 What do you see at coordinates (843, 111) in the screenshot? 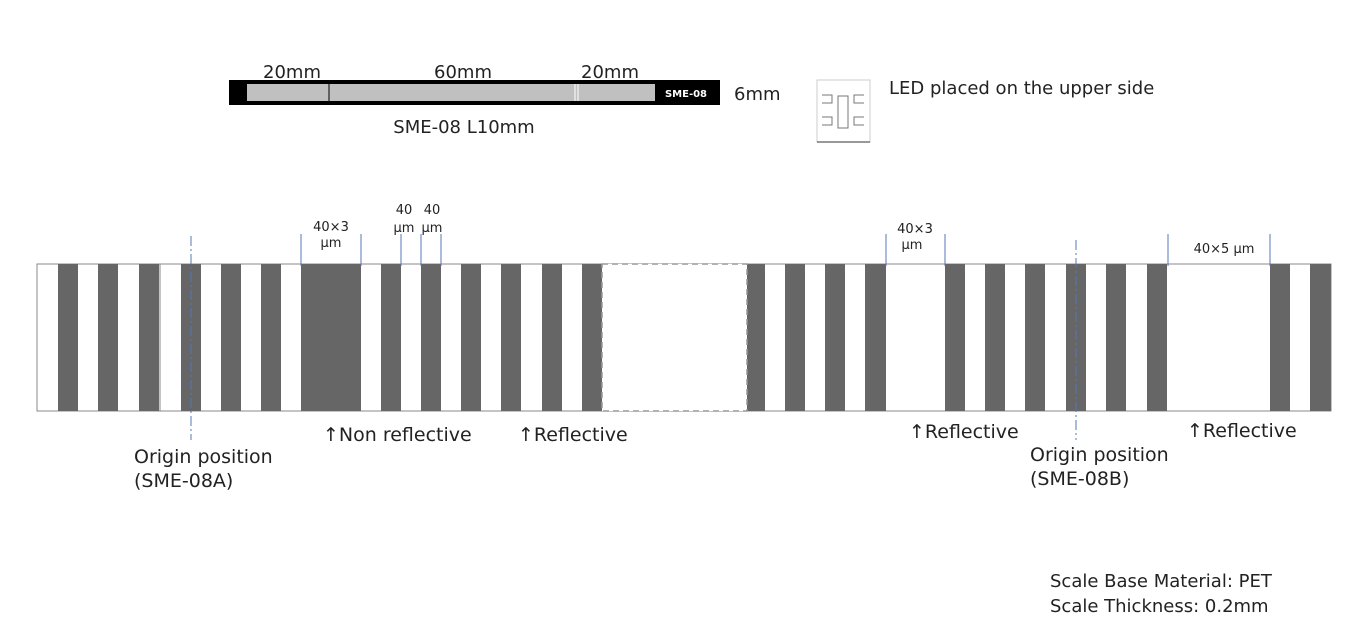
I see `led-icon` at bounding box center [843, 111].